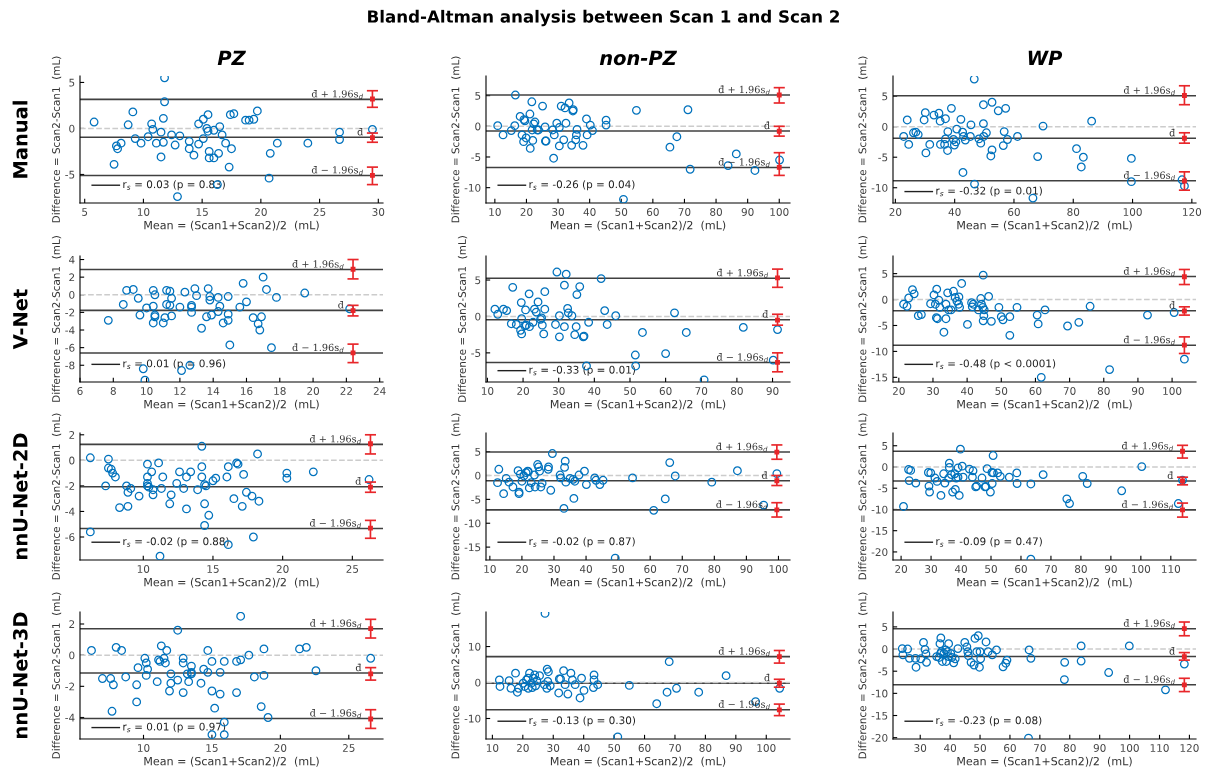  What do you see at coordinates (72, 277) in the screenshot?
I see `y-tick-label: 2` at bounding box center [72, 277].